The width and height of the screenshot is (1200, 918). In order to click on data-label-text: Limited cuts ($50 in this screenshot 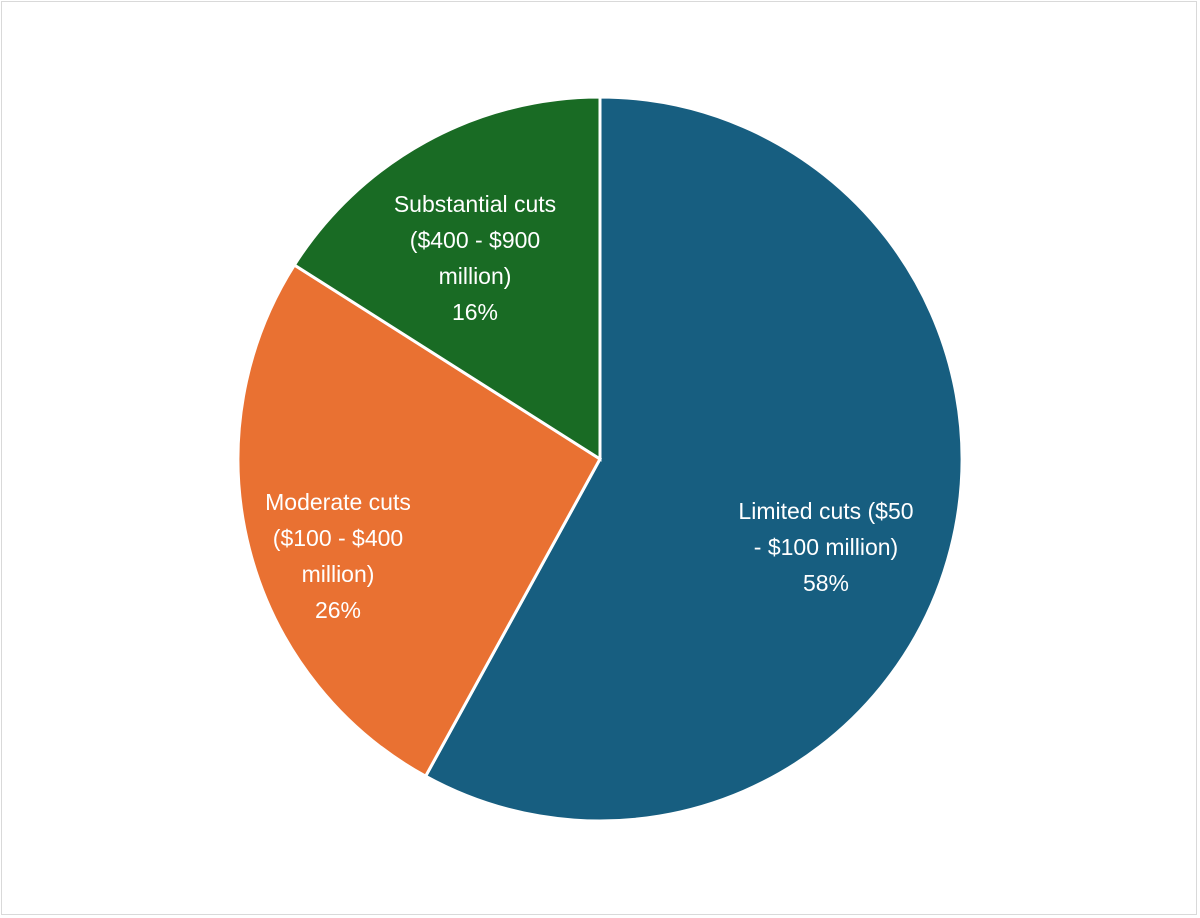, I will do `click(825, 511)`.